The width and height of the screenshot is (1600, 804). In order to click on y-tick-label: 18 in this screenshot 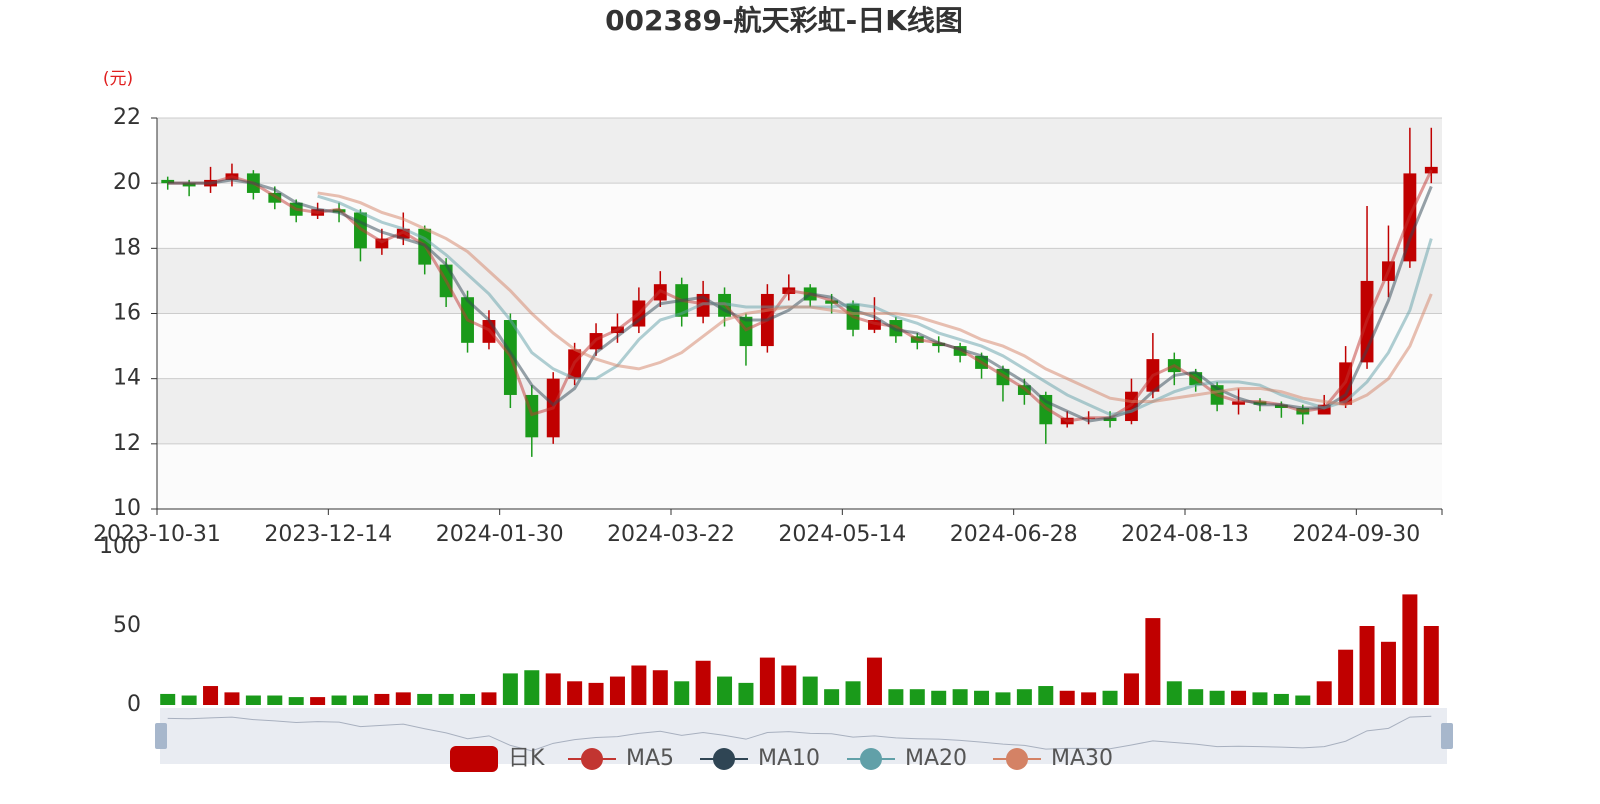, I will do `click(127, 247)`.